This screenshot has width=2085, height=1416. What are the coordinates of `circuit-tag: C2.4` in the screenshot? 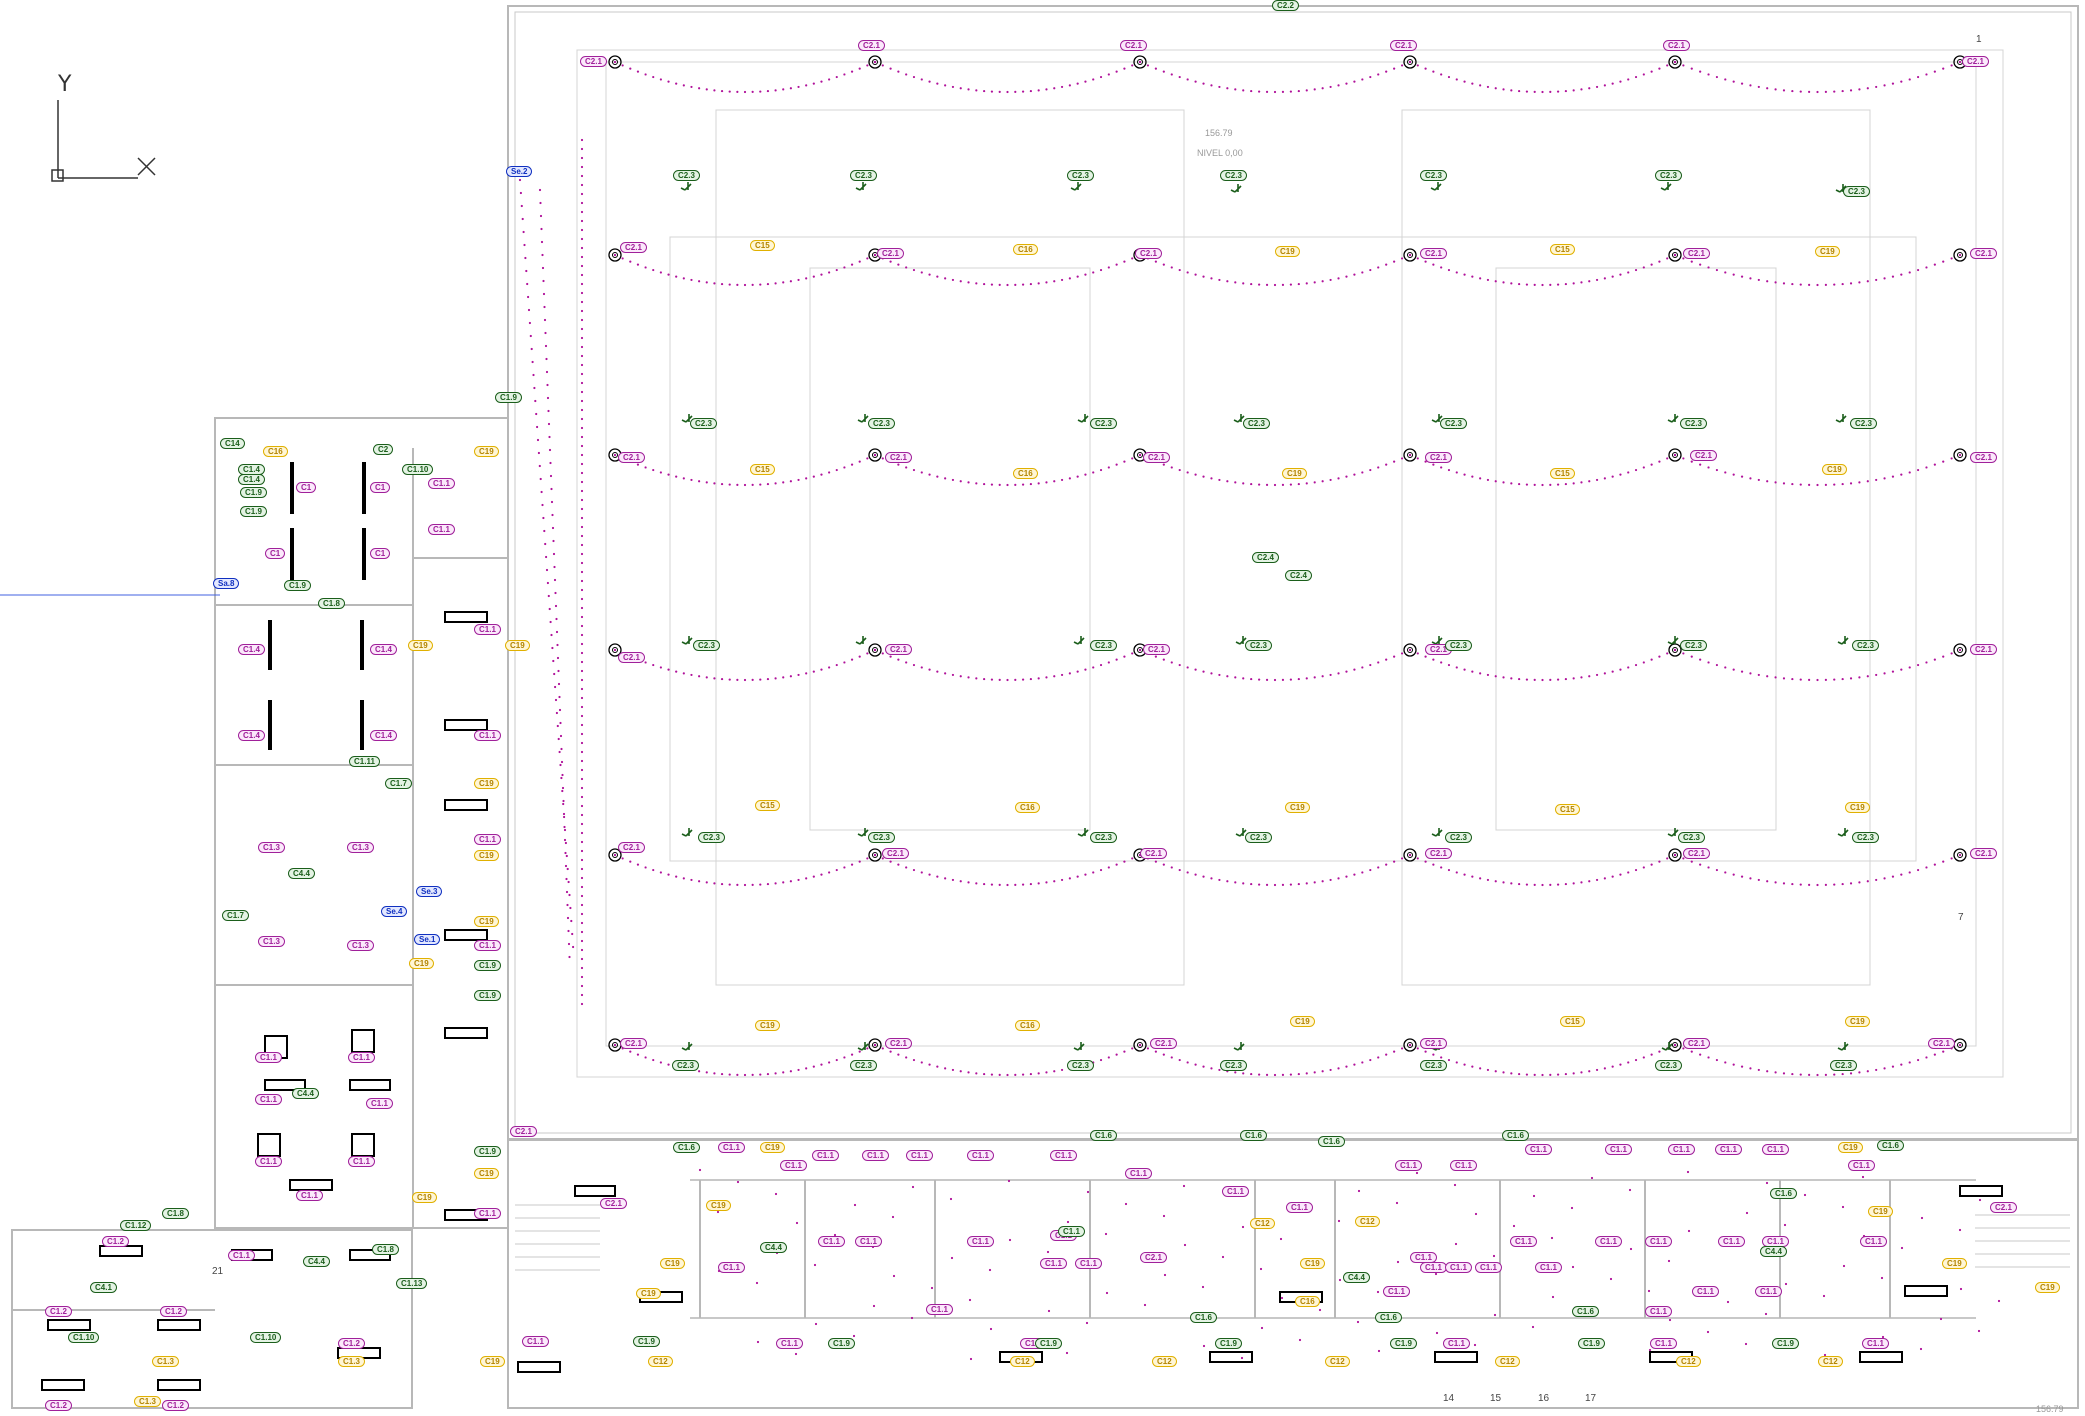 It's located at (1265, 557).